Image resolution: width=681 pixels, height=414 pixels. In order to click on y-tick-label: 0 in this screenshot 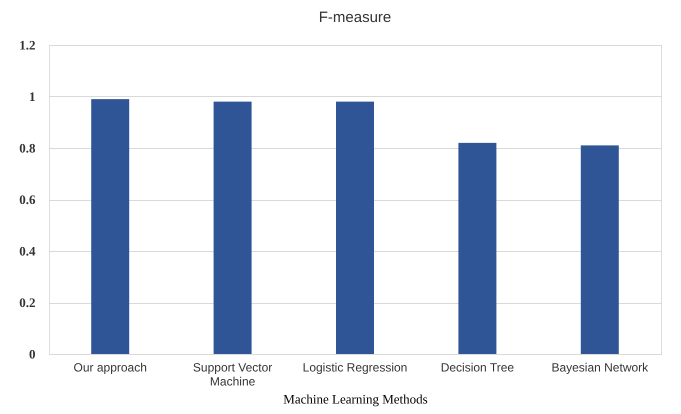, I will do `click(32, 354)`.